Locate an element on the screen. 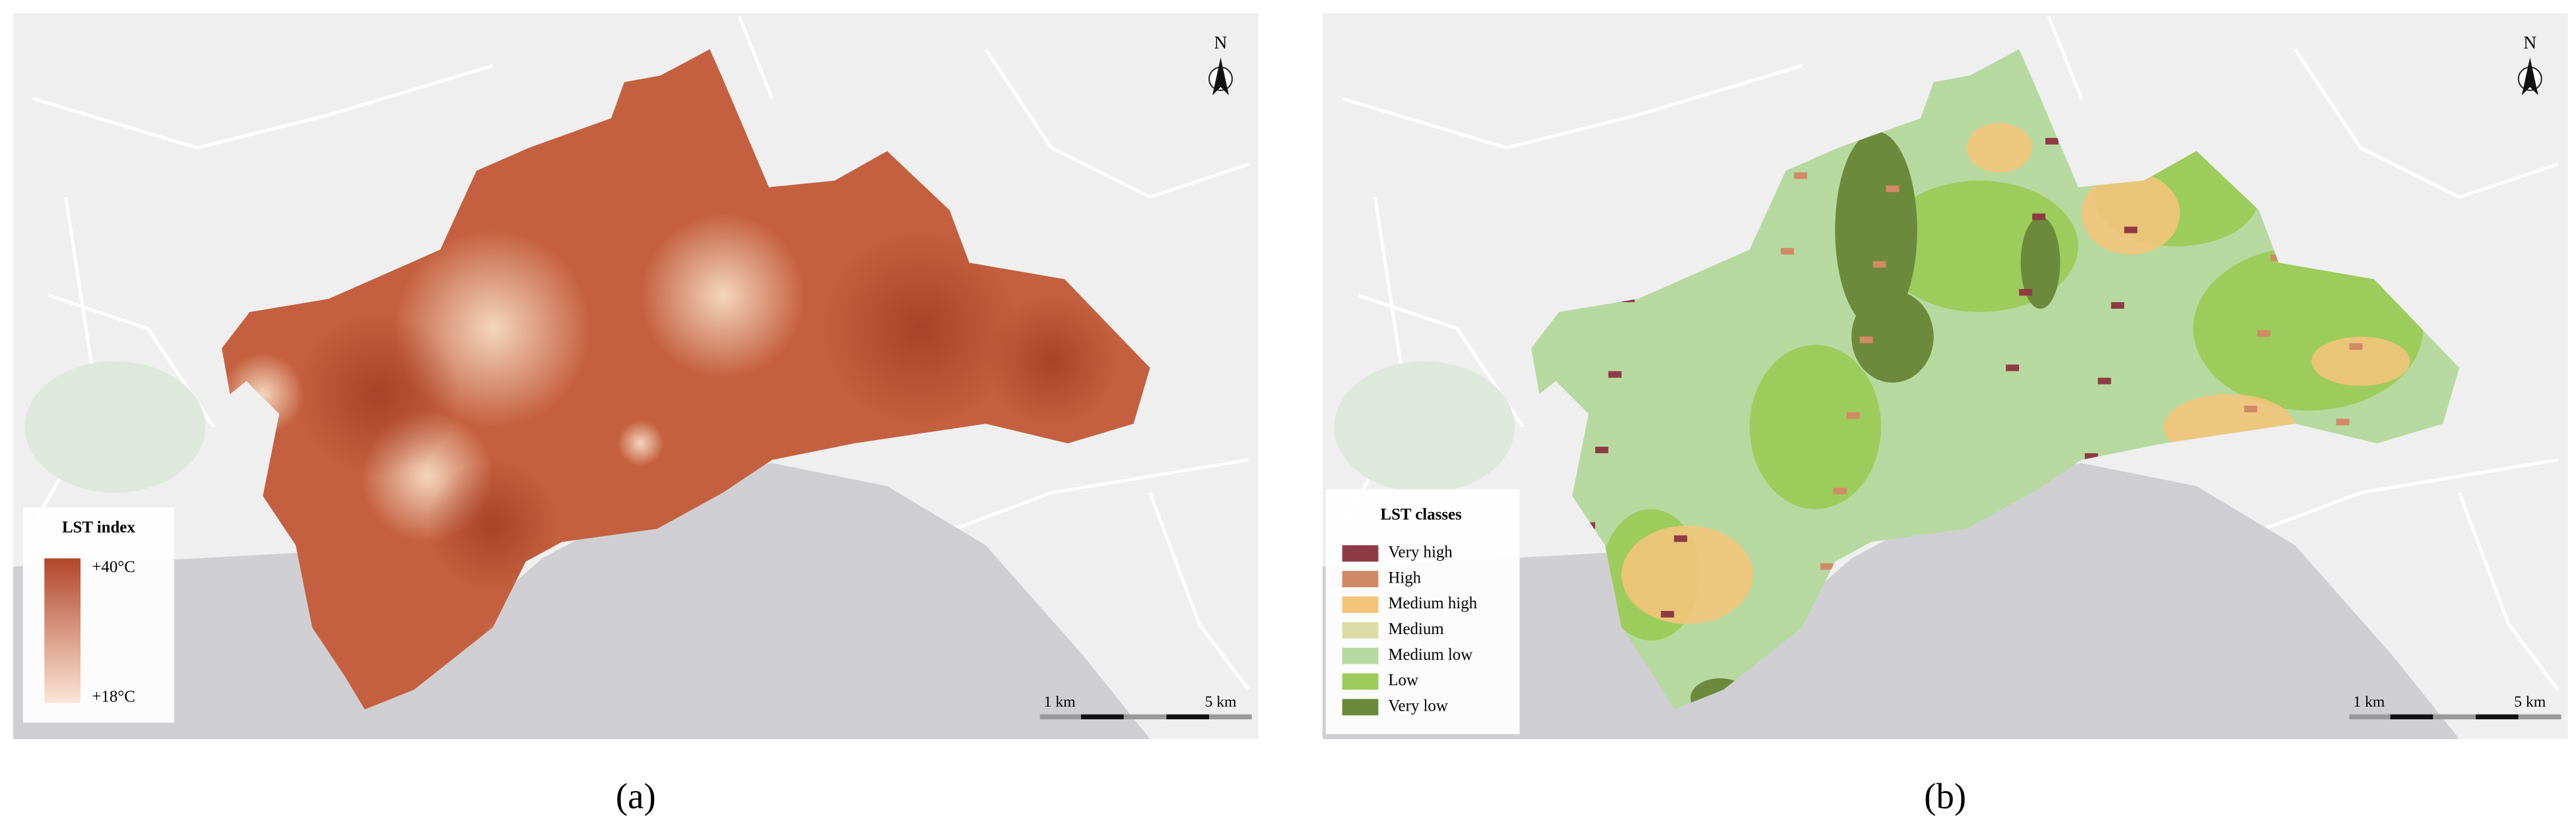 Image resolution: width=2576 pixels, height=830 pixels. legend-label: Very high is located at coordinates (1420, 552).